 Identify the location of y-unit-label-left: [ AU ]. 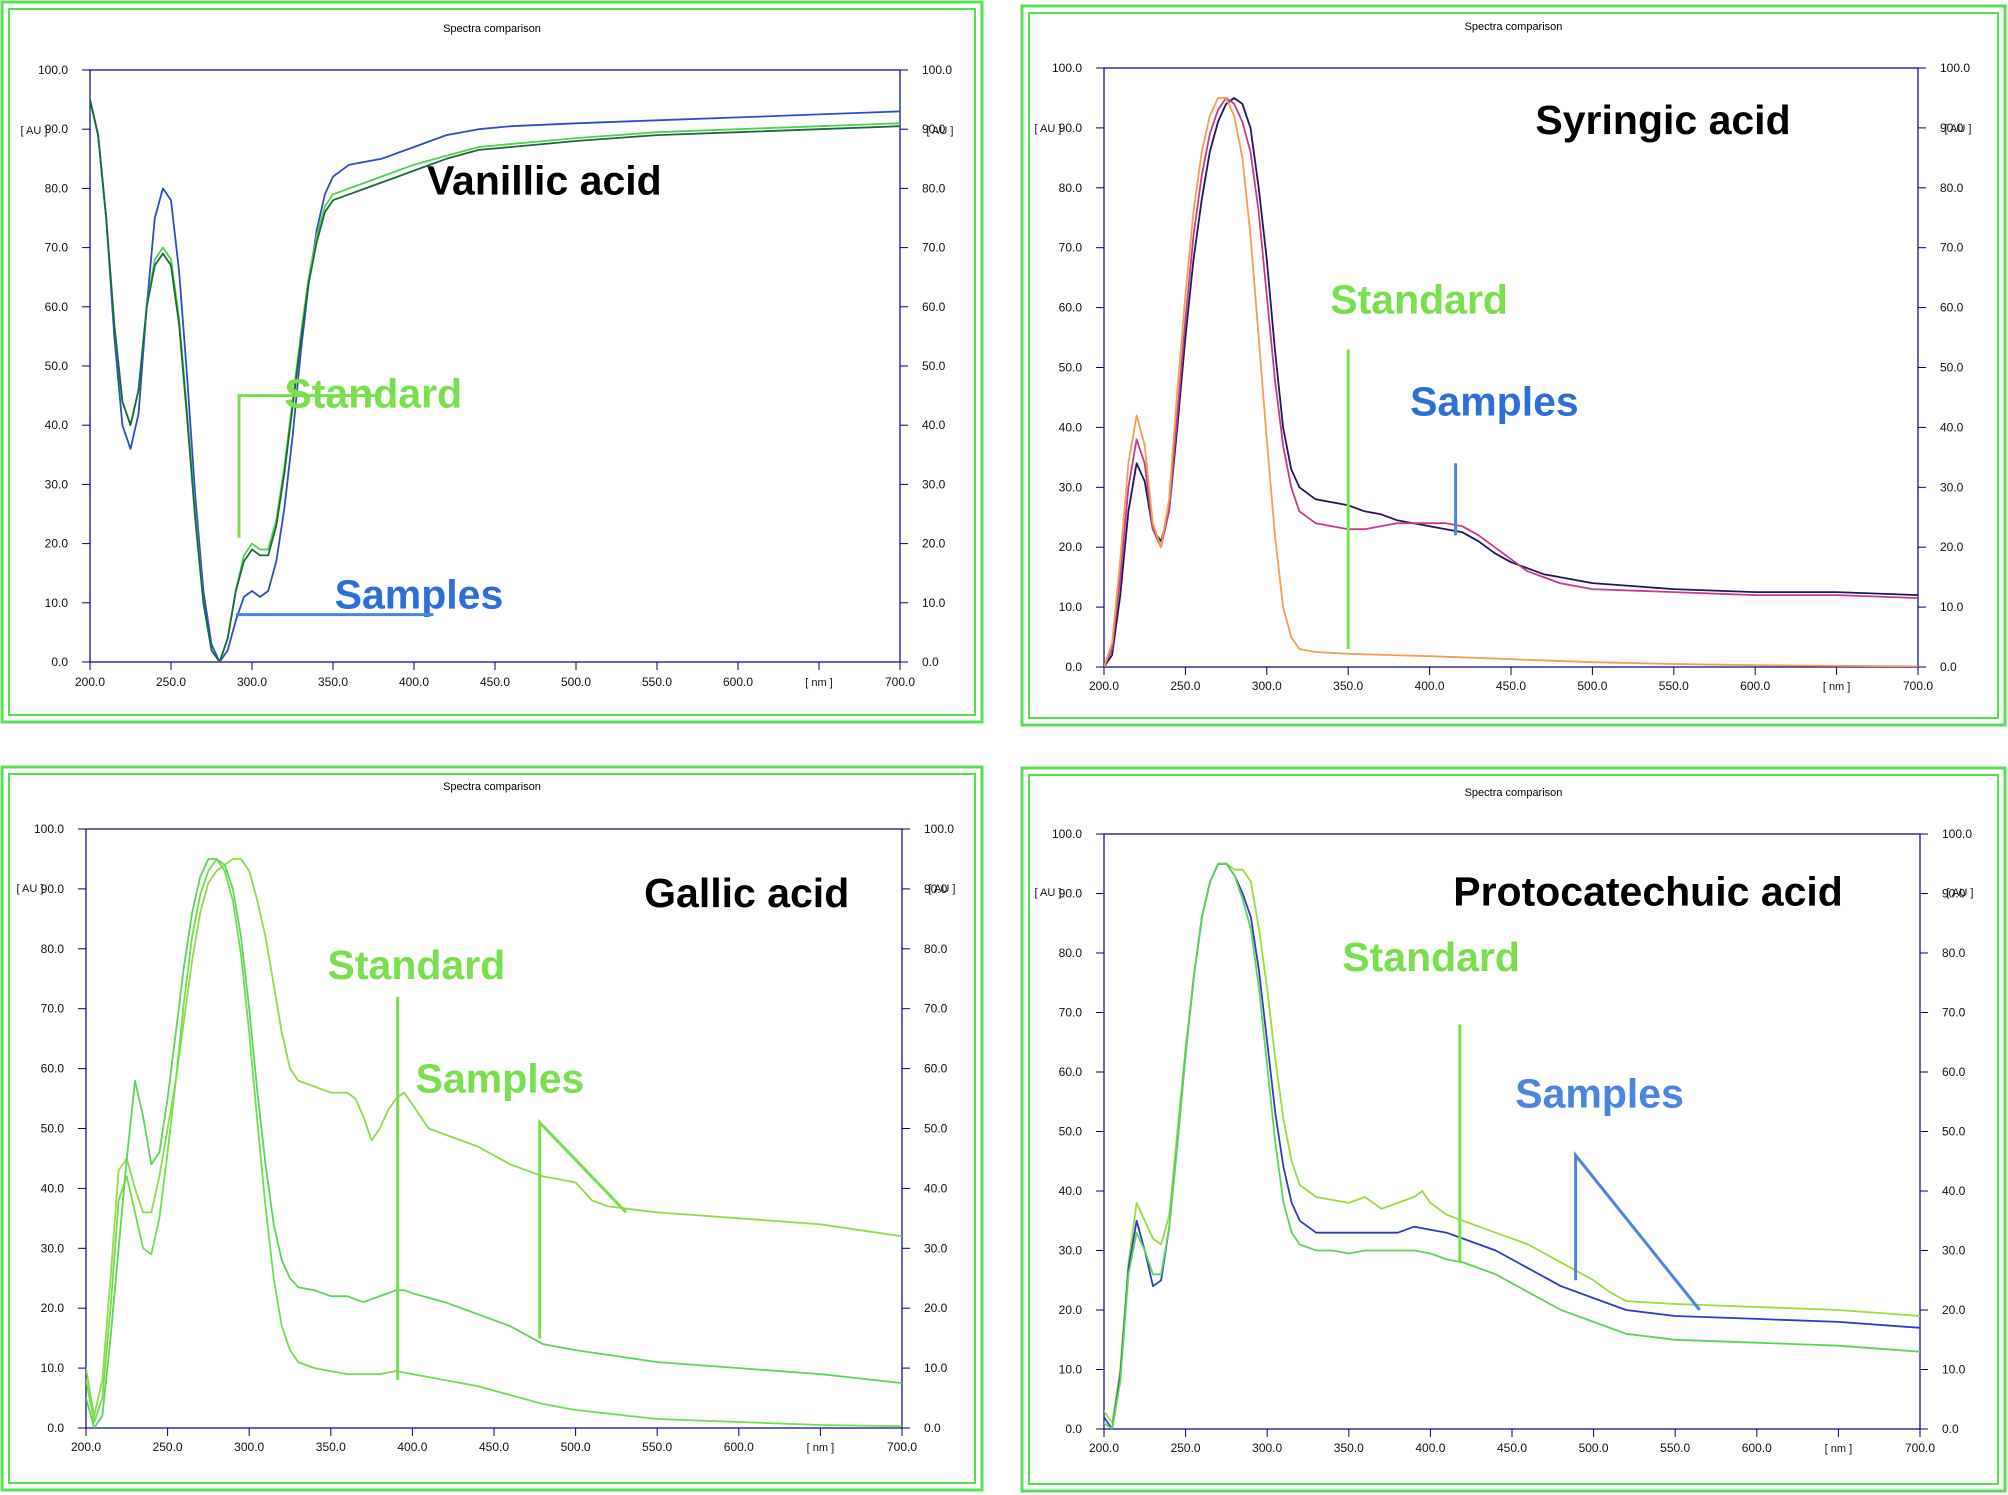
(34, 131).